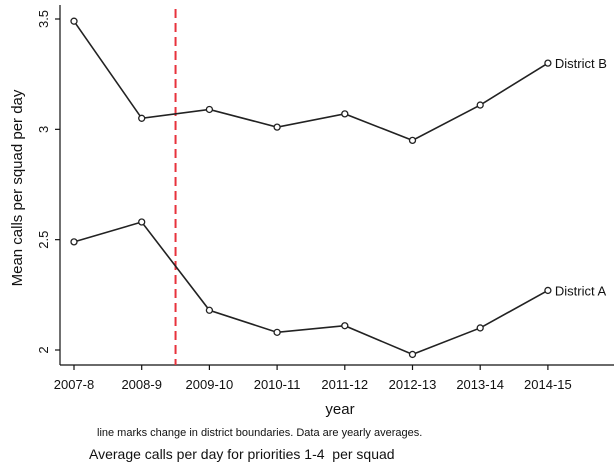  I want to click on y-tick-label: 3.5, so click(43, 19).